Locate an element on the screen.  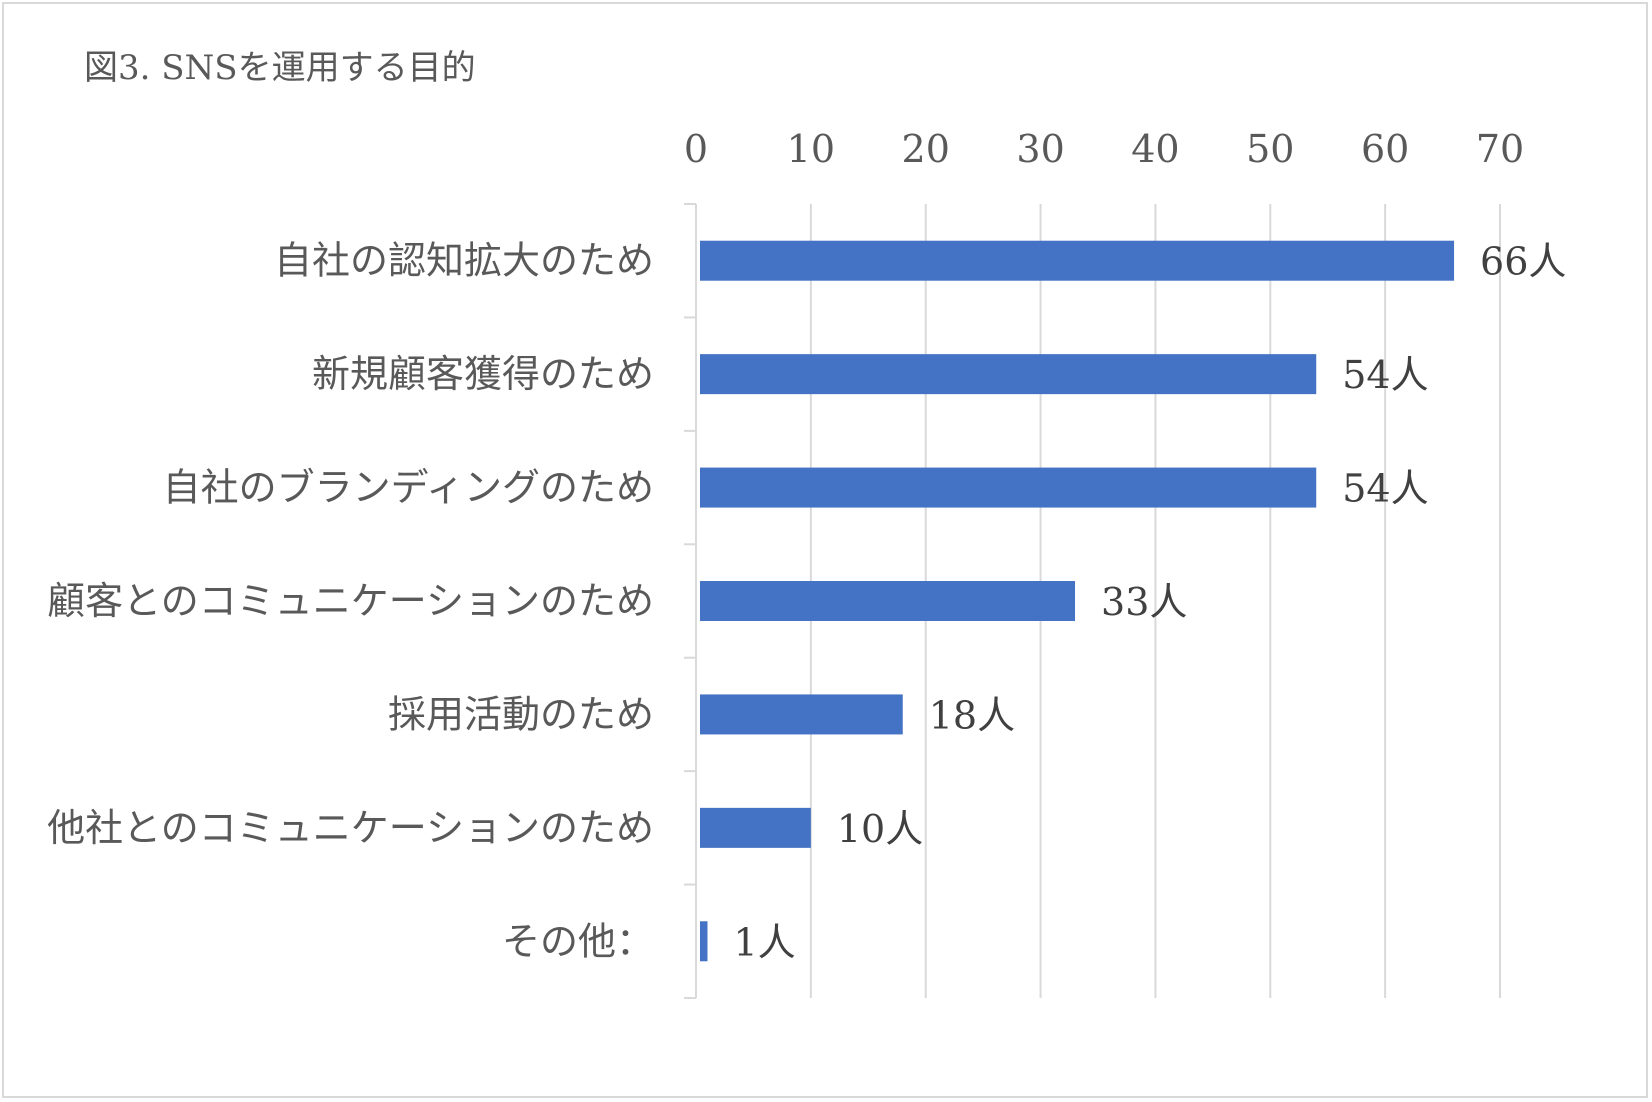
data-label: 33人 is located at coordinates (1144, 602).